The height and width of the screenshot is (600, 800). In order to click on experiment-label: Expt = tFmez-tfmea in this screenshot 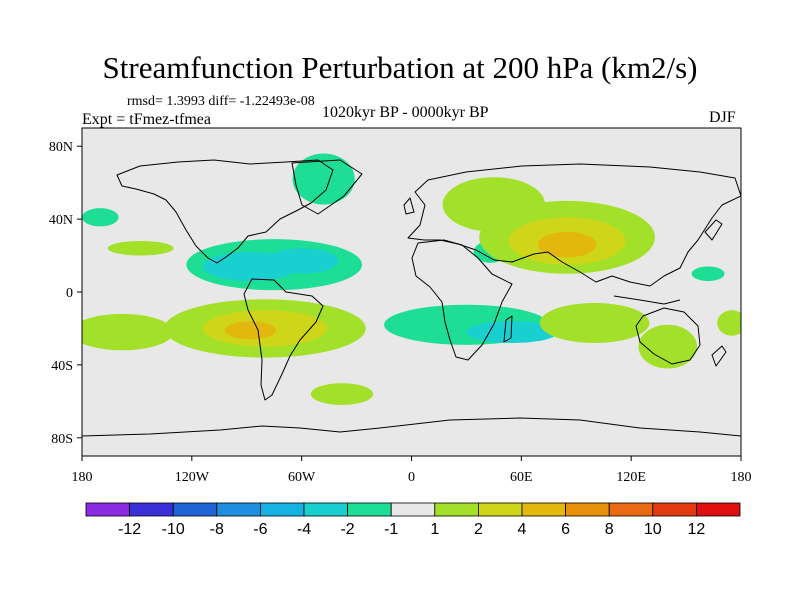, I will do `click(146, 119)`.